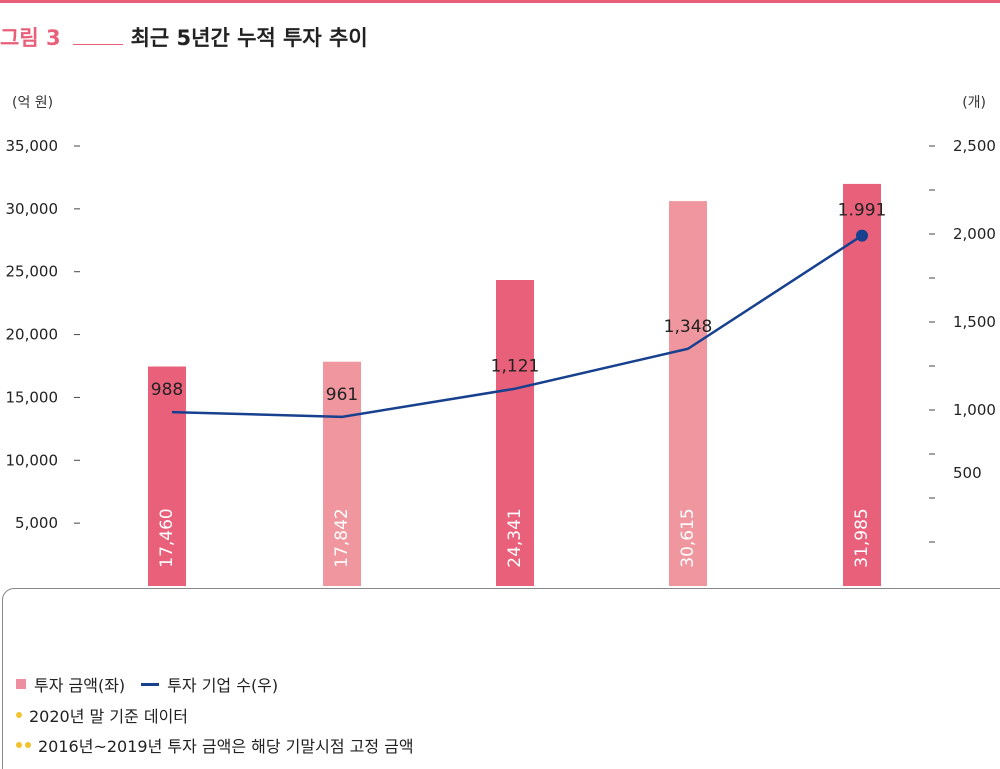 The image size is (1000, 769). What do you see at coordinates (500, 1) in the screenshot?
I see `top-rule` at bounding box center [500, 1].